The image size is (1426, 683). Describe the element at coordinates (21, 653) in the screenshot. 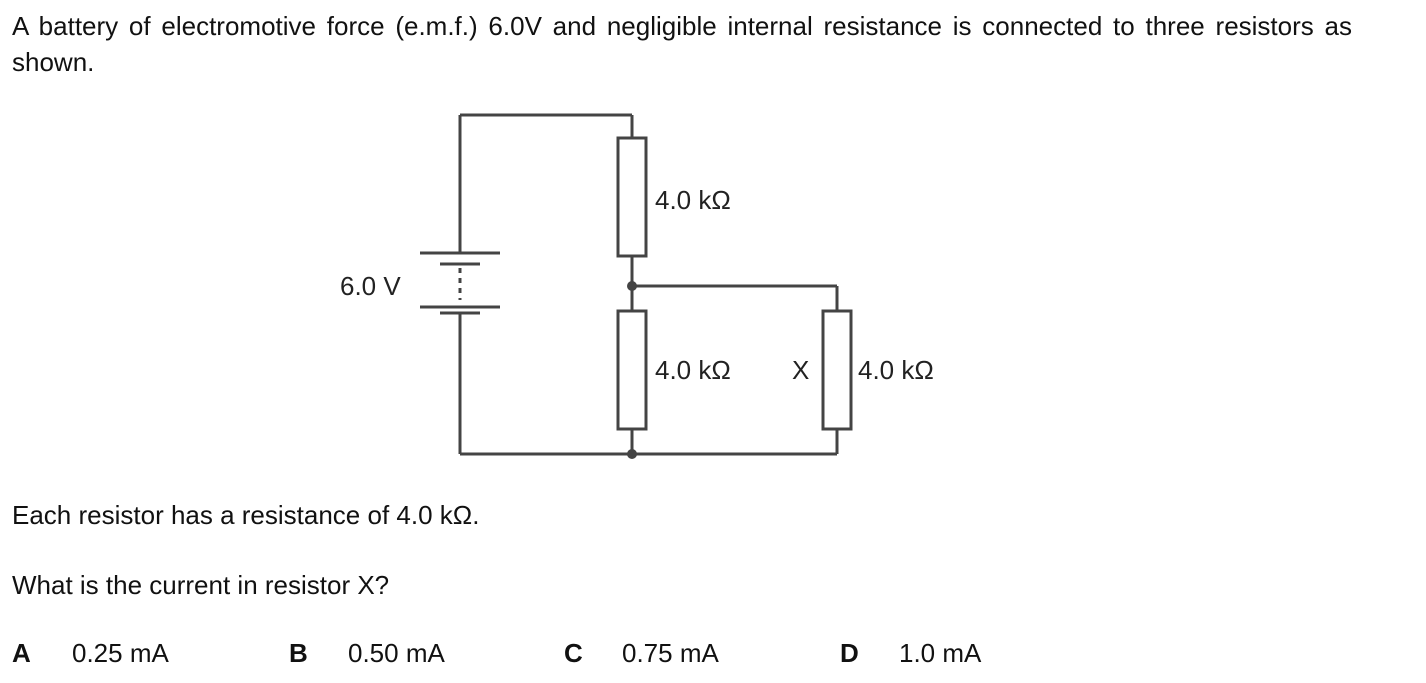

I see `option-a-letter: A` at that location.